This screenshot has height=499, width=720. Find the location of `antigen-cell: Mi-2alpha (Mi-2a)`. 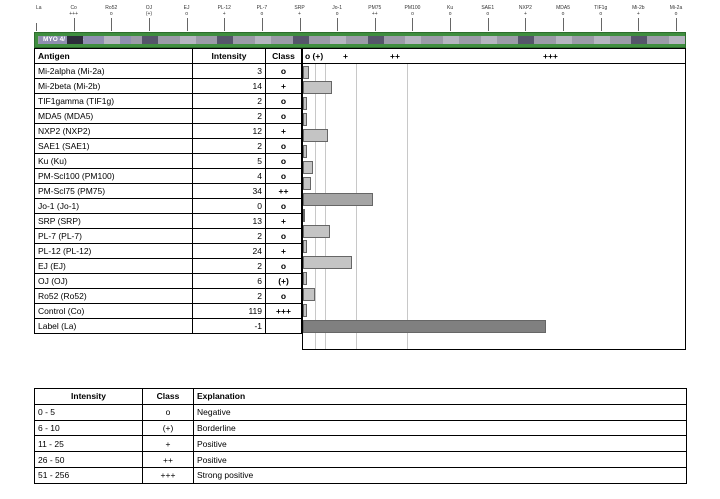

antigen-cell: Mi-2alpha (Mi-2a) is located at coordinates (113, 71).